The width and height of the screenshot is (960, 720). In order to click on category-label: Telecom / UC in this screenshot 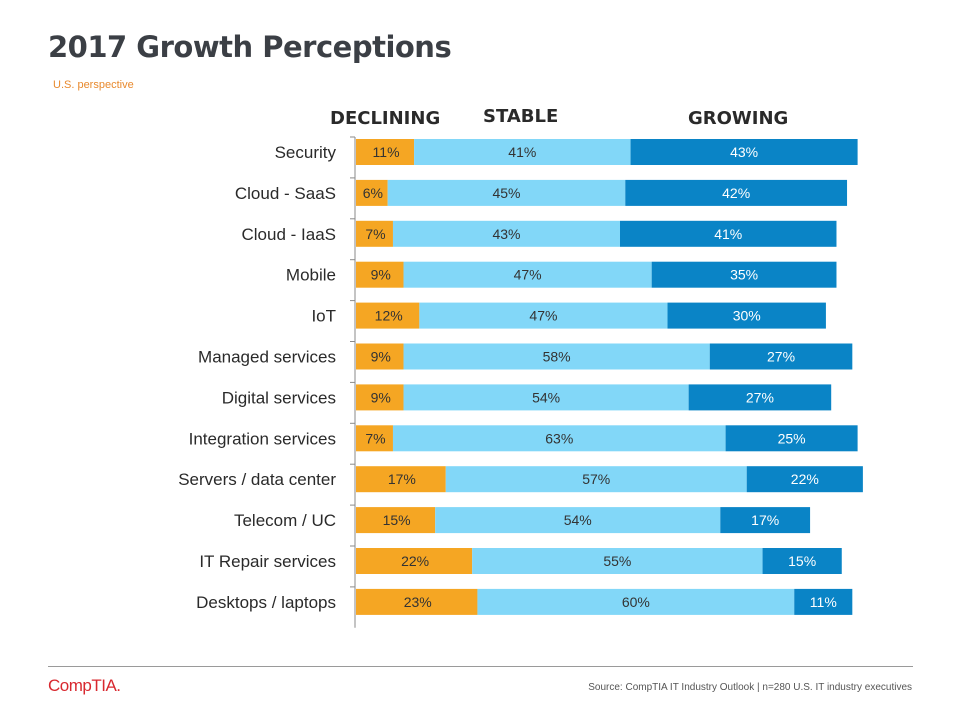, I will do `click(285, 520)`.